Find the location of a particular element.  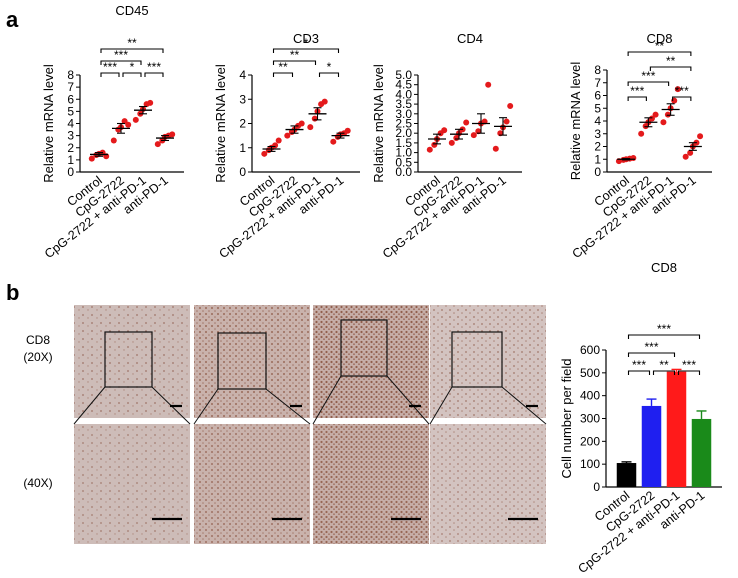

y-tick-label: 400 is located at coordinates (590, 396).